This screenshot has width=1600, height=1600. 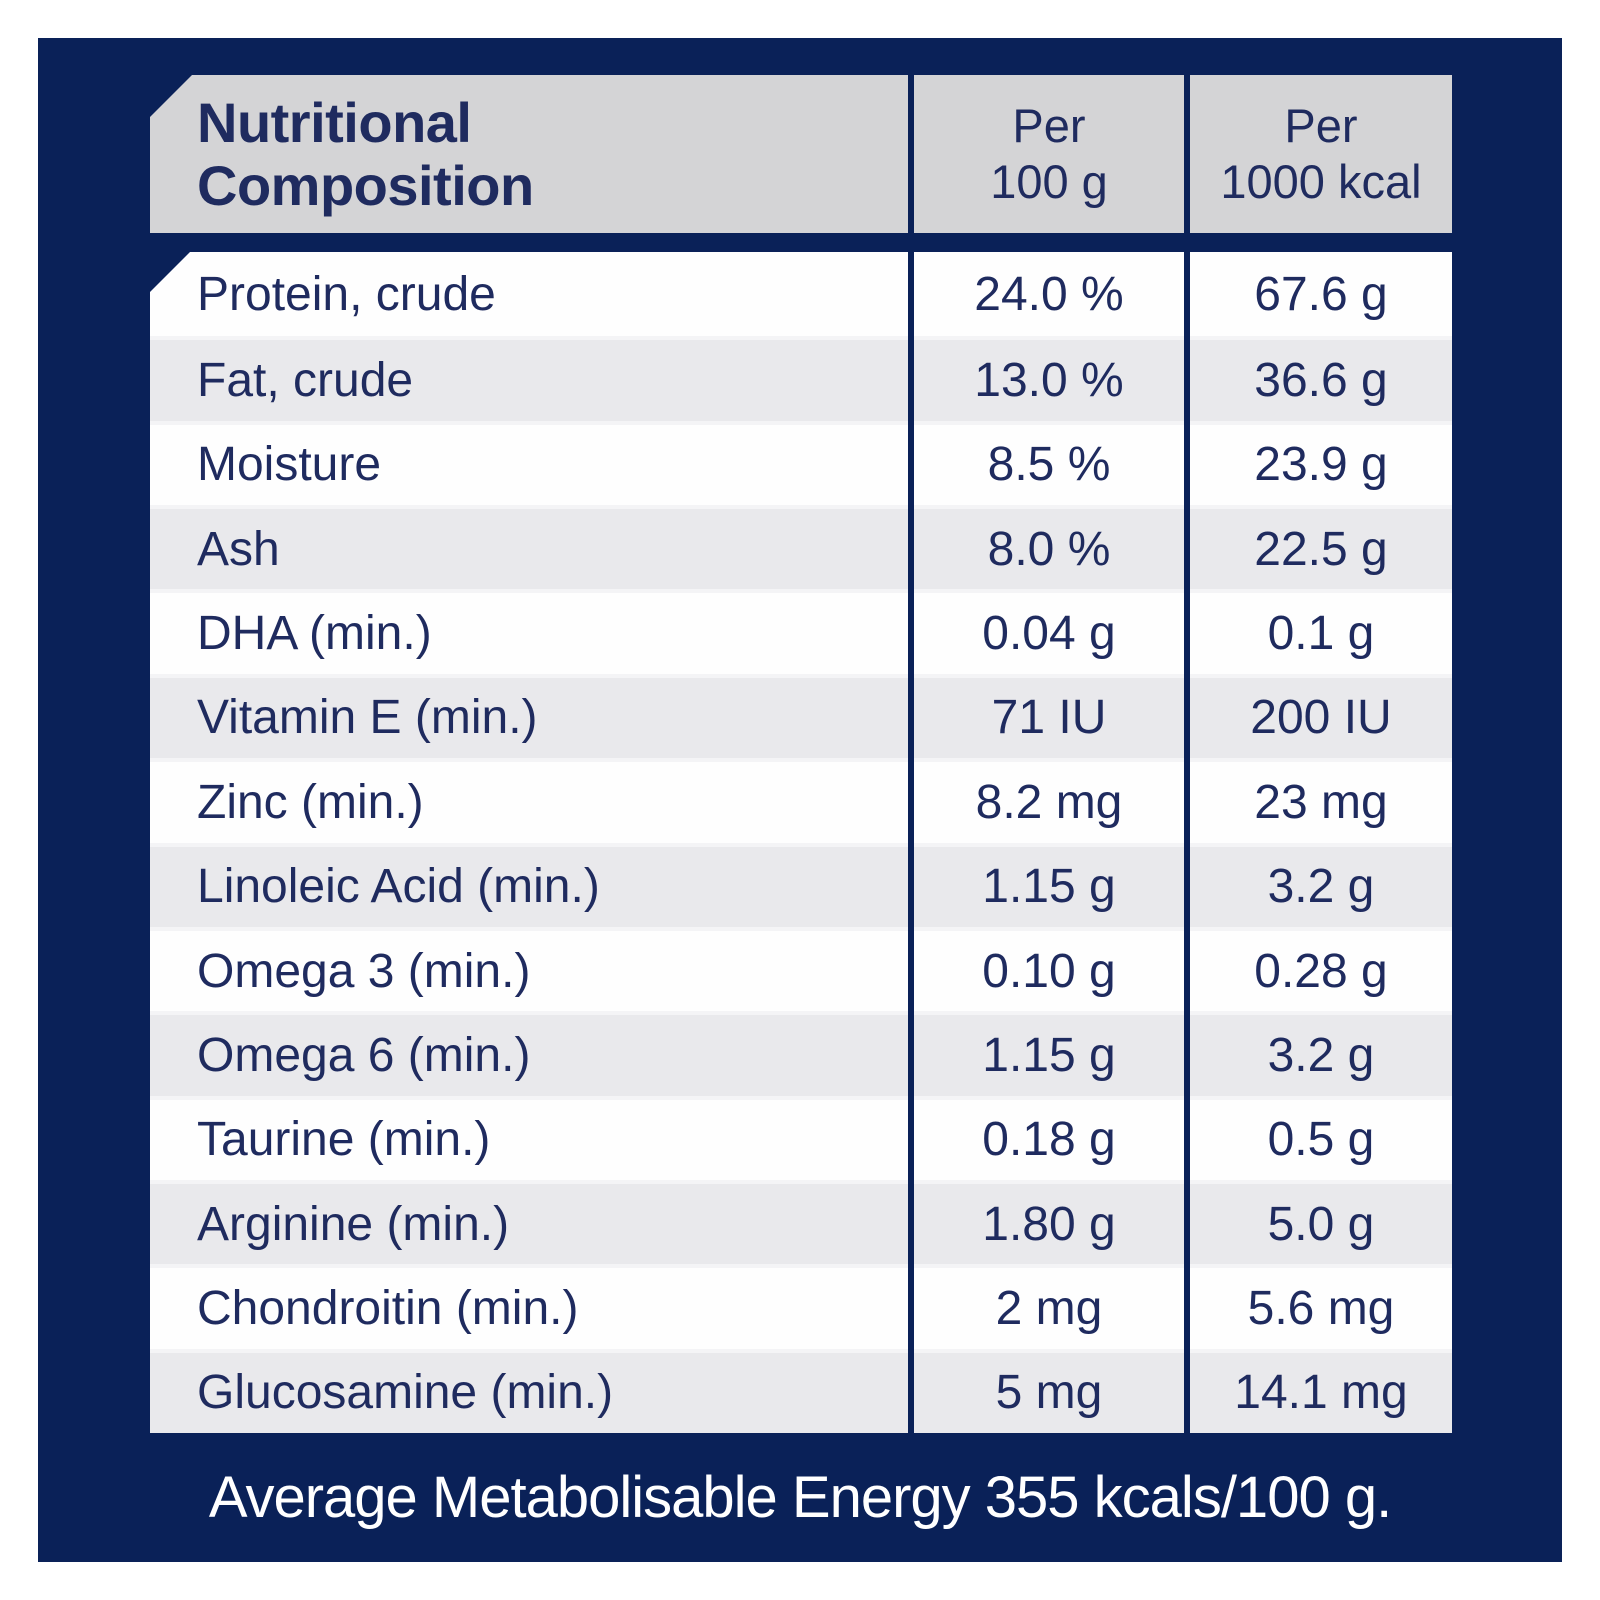 What do you see at coordinates (529, 1222) in the screenshot?
I see `row-label: Arginine (min.)` at bounding box center [529, 1222].